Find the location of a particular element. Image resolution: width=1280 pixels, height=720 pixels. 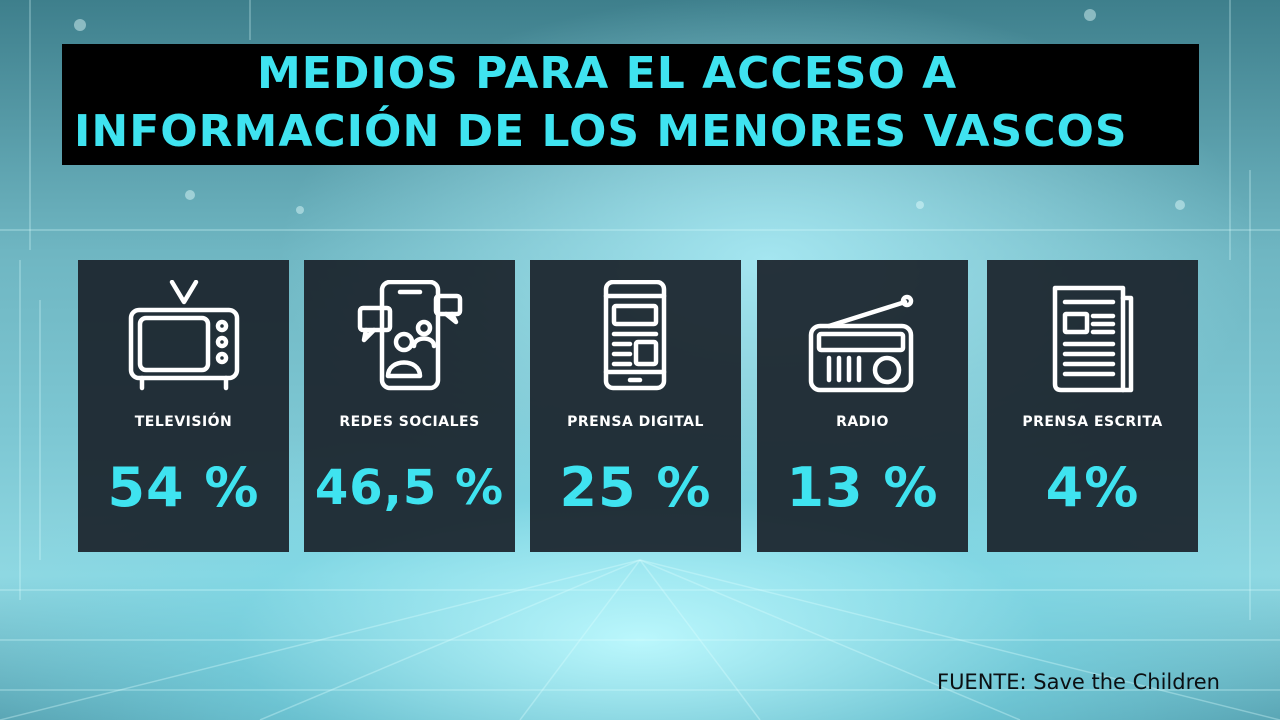

title-line-1: MEDIOS PARA EL ACCESO A is located at coordinates (607, 73).